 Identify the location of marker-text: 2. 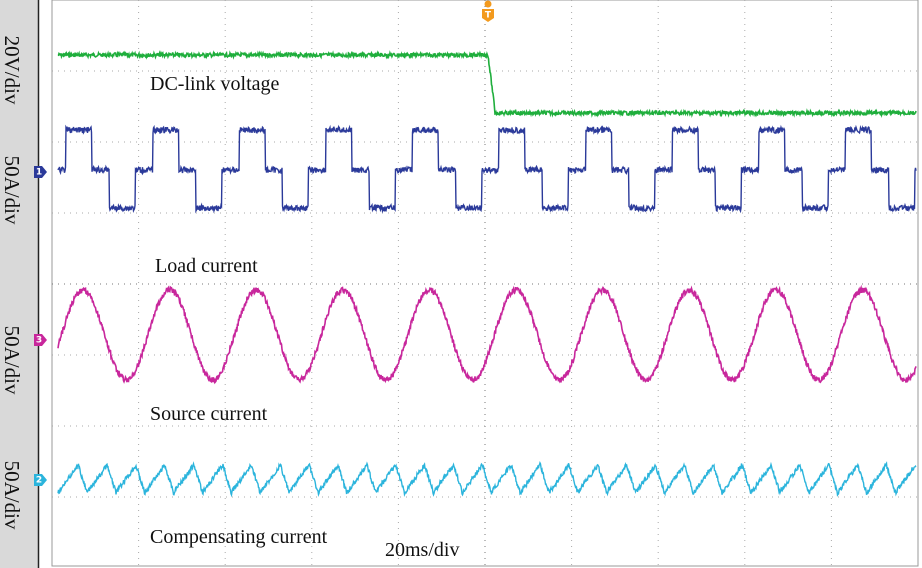
(39, 481).